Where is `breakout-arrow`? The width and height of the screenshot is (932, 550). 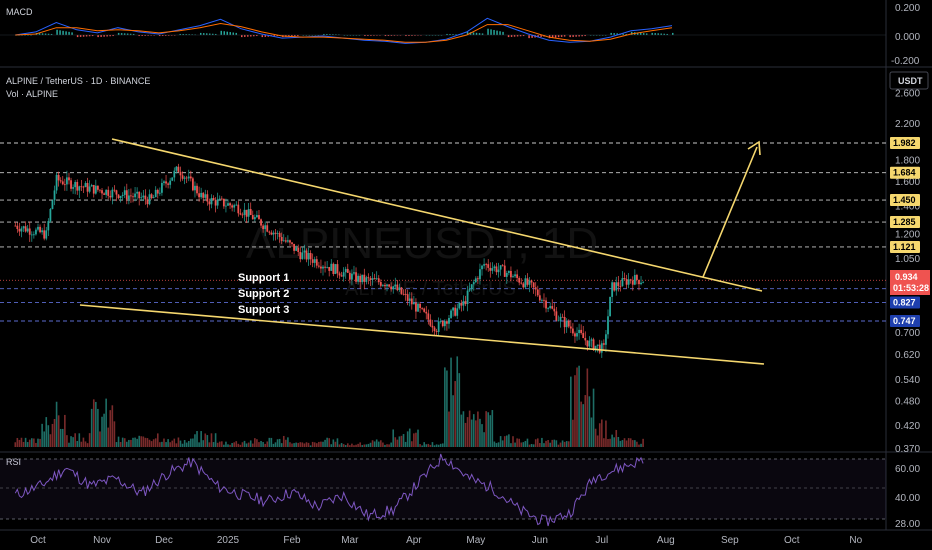 breakout-arrow is located at coordinates (730, 212).